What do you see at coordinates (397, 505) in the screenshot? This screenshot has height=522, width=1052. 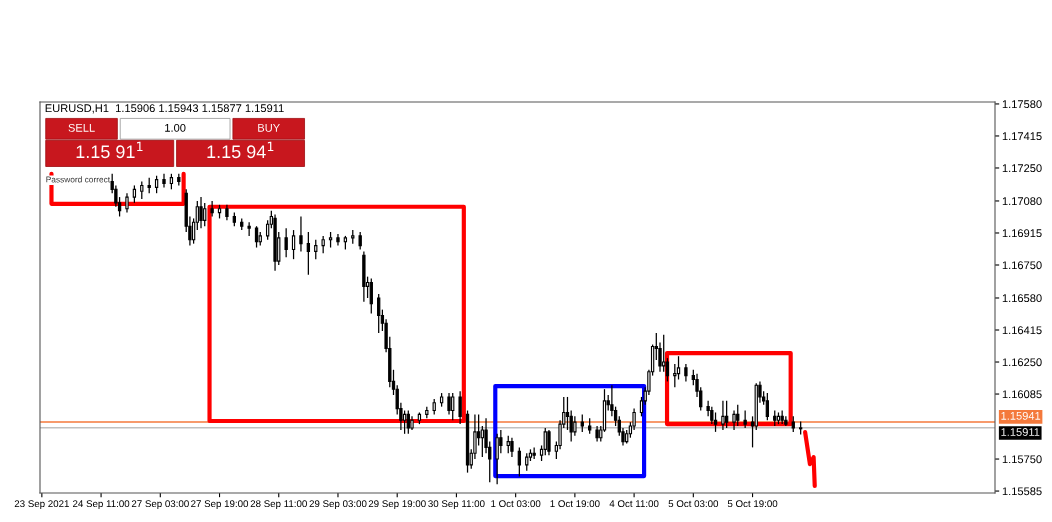 I see `x-tick-label: 29 Sep 19:00` at bounding box center [397, 505].